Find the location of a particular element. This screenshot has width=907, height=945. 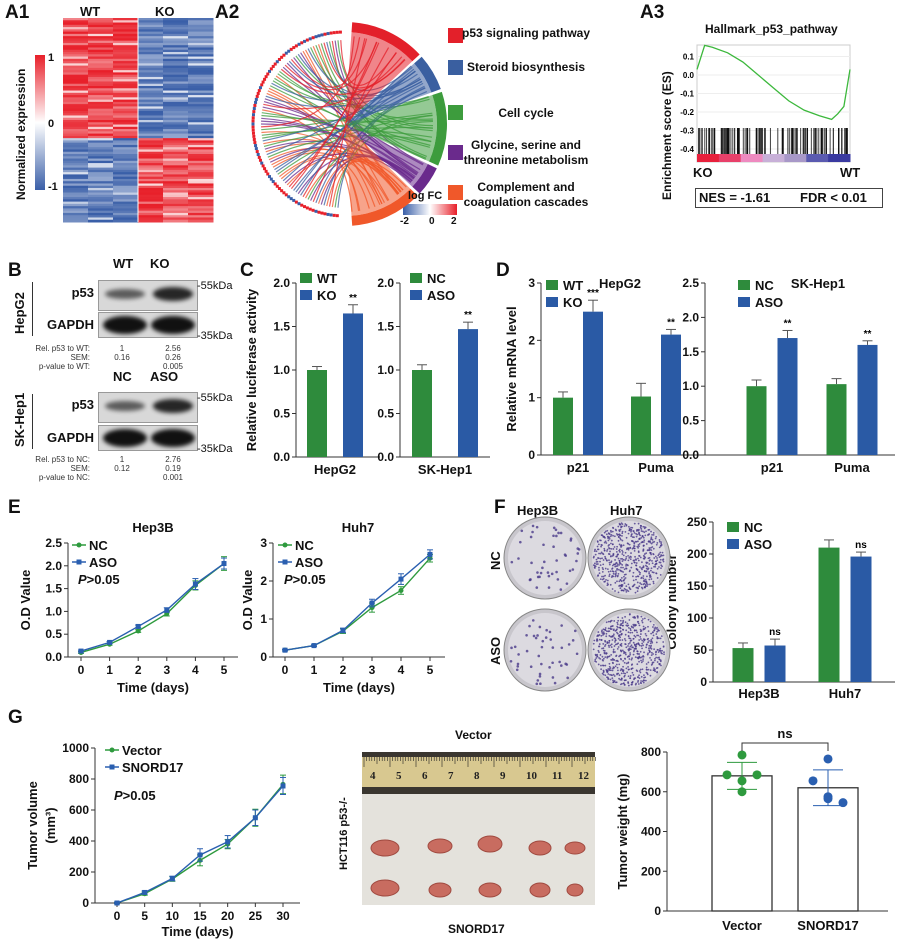

y-tick-label: 0.0 is located at coordinates (385, 457).